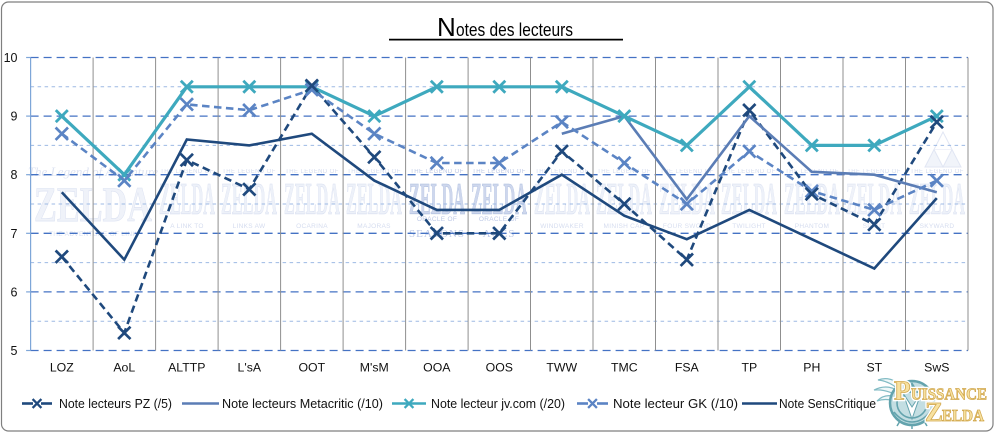  What do you see at coordinates (687, 226) in the screenshot?
I see `svg-text: FOUR SWORD` at bounding box center [687, 226].